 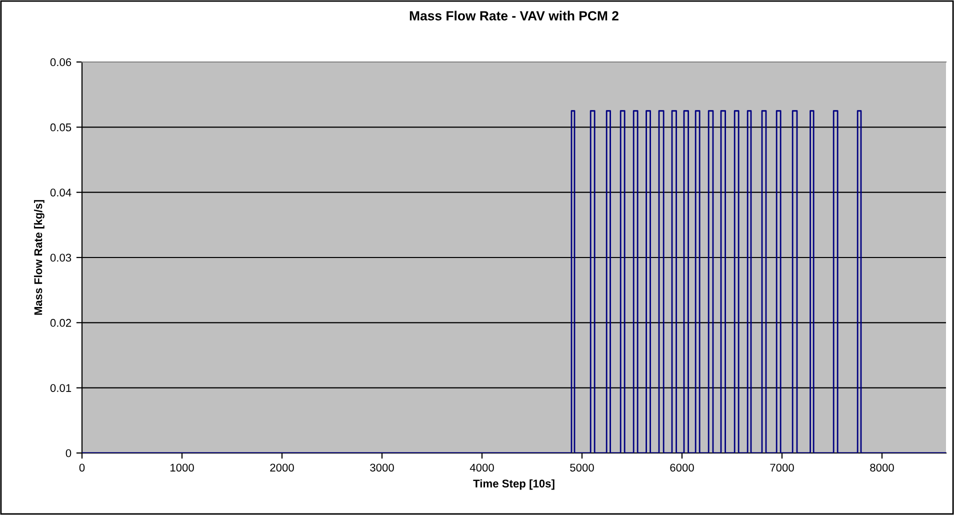 What do you see at coordinates (513, 484) in the screenshot?
I see `x-axis-title: Time Step [10s]` at bounding box center [513, 484].